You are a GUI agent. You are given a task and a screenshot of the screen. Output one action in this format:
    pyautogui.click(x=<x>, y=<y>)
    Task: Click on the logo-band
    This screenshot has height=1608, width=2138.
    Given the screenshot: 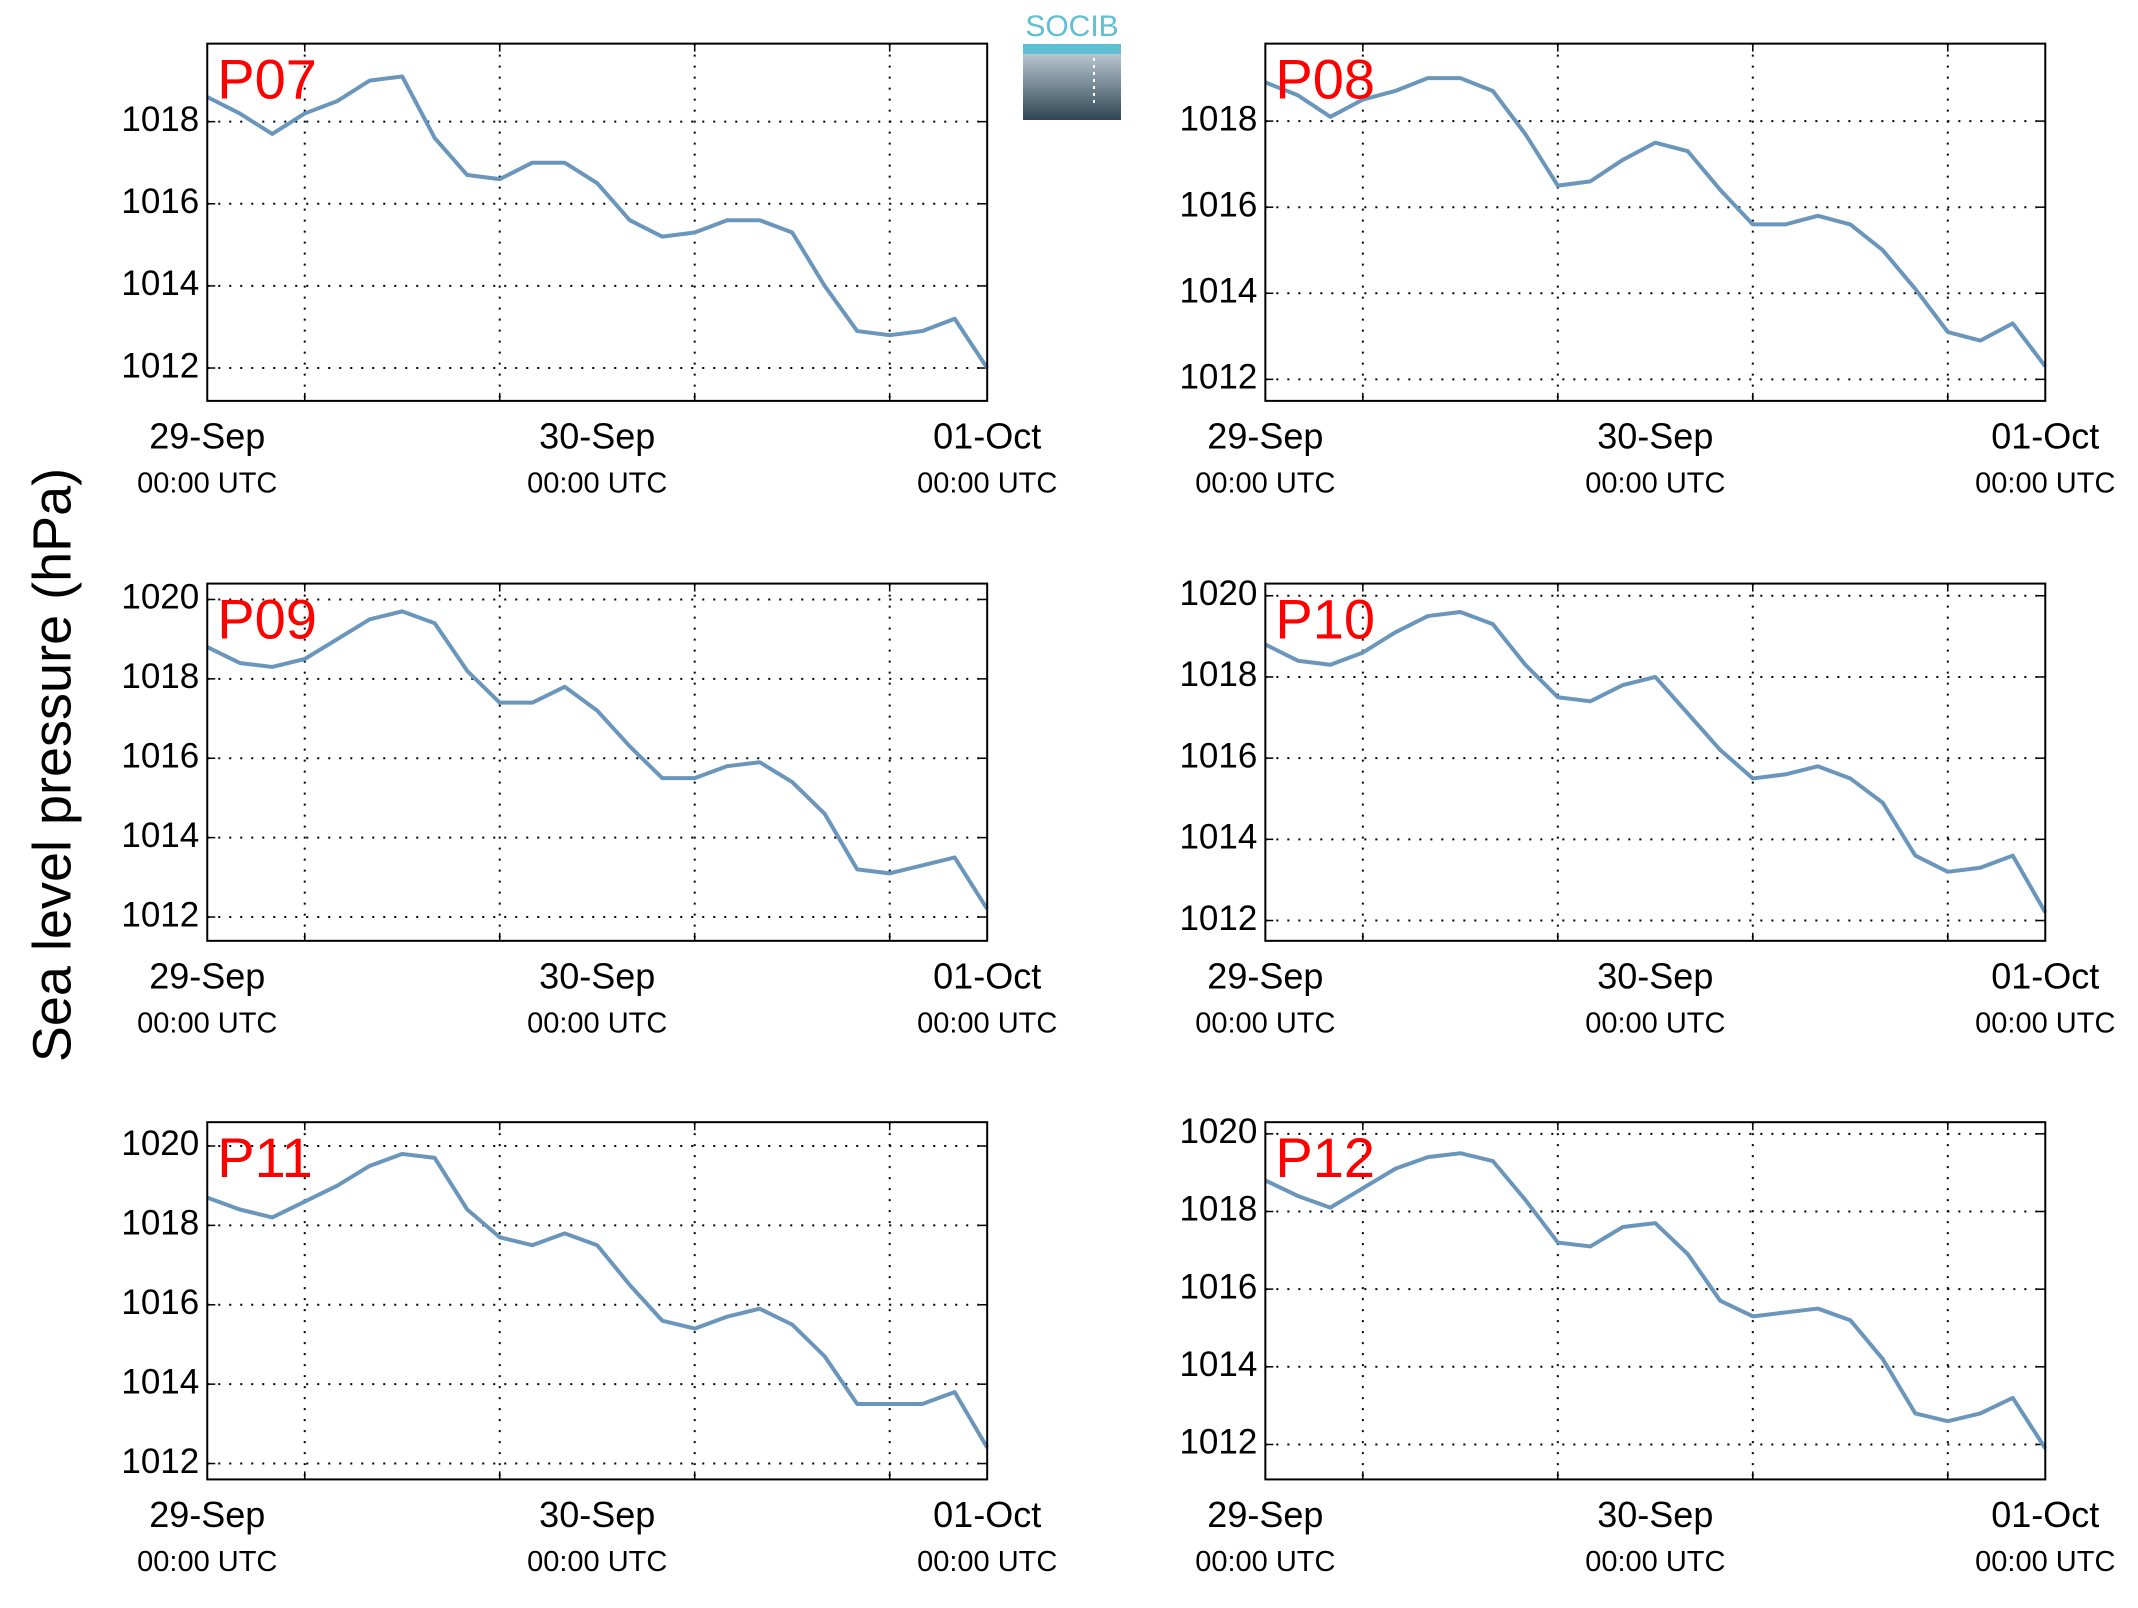 What is the action you would take?
    pyautogui.click(x=1072, y=49)
    